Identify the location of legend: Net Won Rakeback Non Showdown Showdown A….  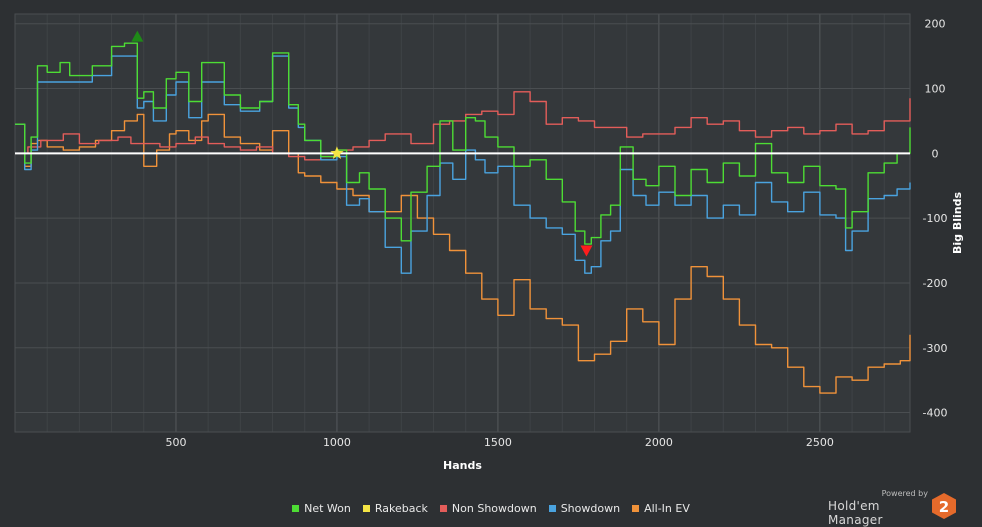
(491, 508).